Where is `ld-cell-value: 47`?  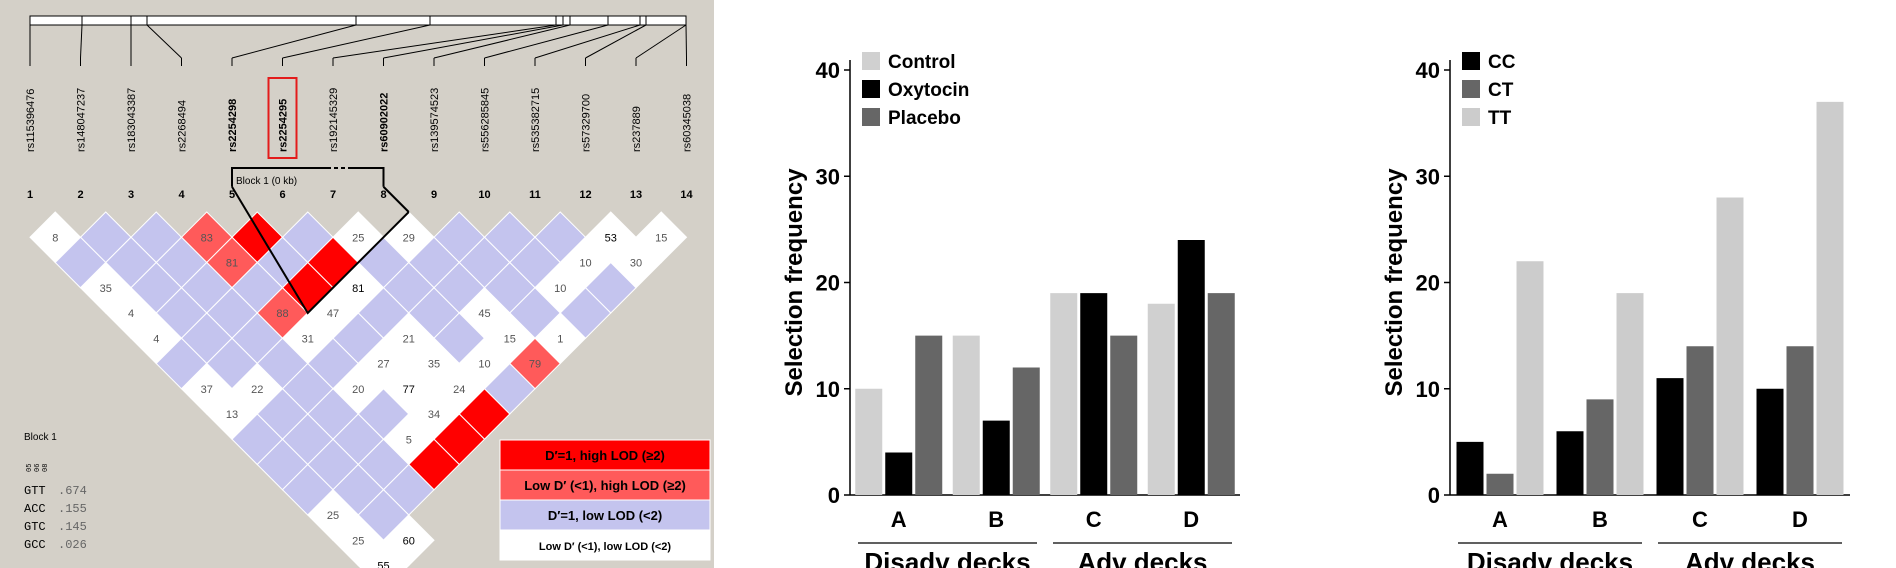 ld-cell-value: 47 is located at coordinates (333, 314).